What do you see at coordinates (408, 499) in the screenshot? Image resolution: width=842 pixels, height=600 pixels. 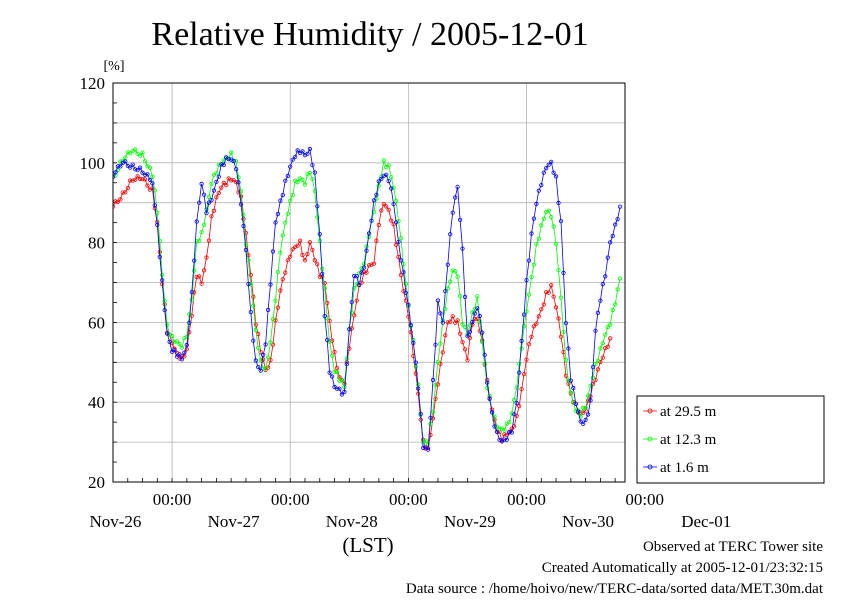 I see `x-tick-time: 00:00` at bounding box center [408, 499].